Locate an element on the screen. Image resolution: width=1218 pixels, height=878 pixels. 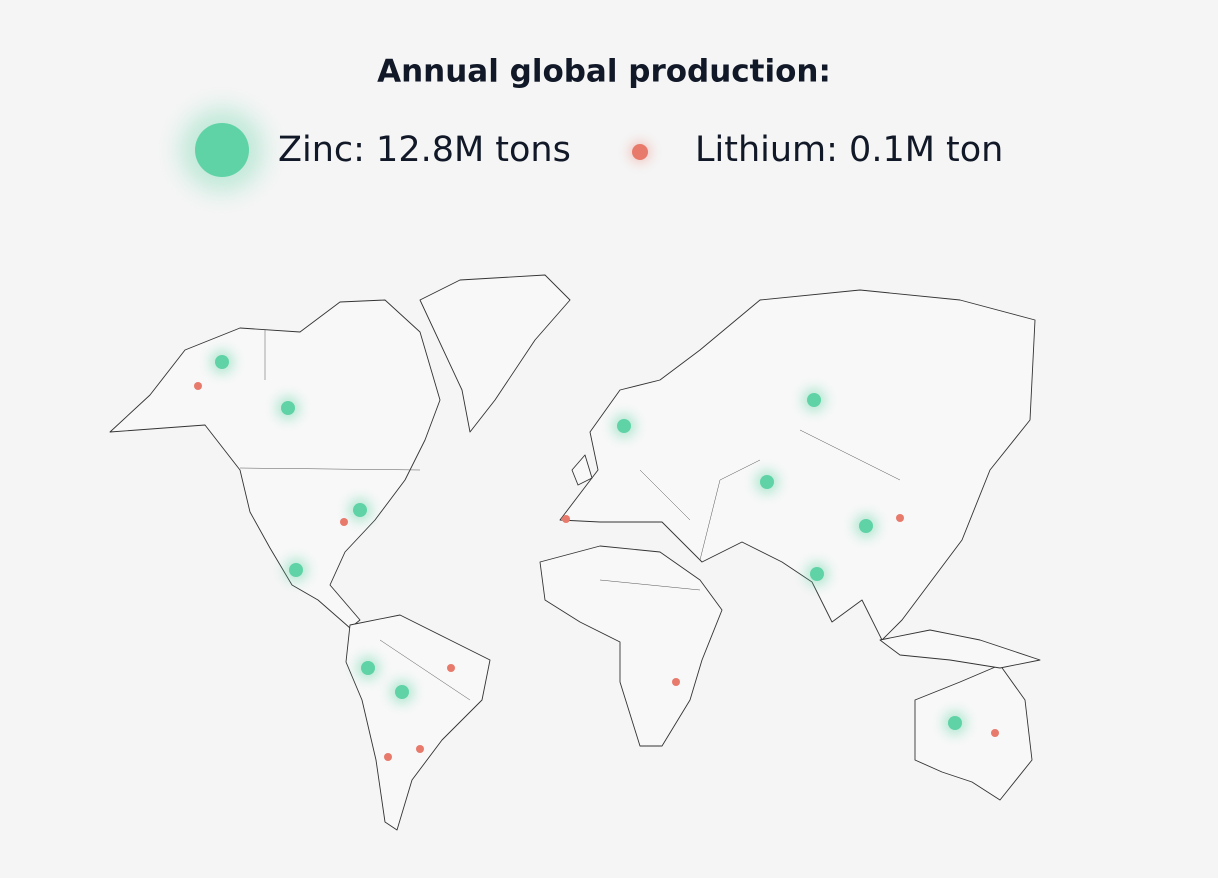
legend-zinc-marker is located at coordinates (222, 150).